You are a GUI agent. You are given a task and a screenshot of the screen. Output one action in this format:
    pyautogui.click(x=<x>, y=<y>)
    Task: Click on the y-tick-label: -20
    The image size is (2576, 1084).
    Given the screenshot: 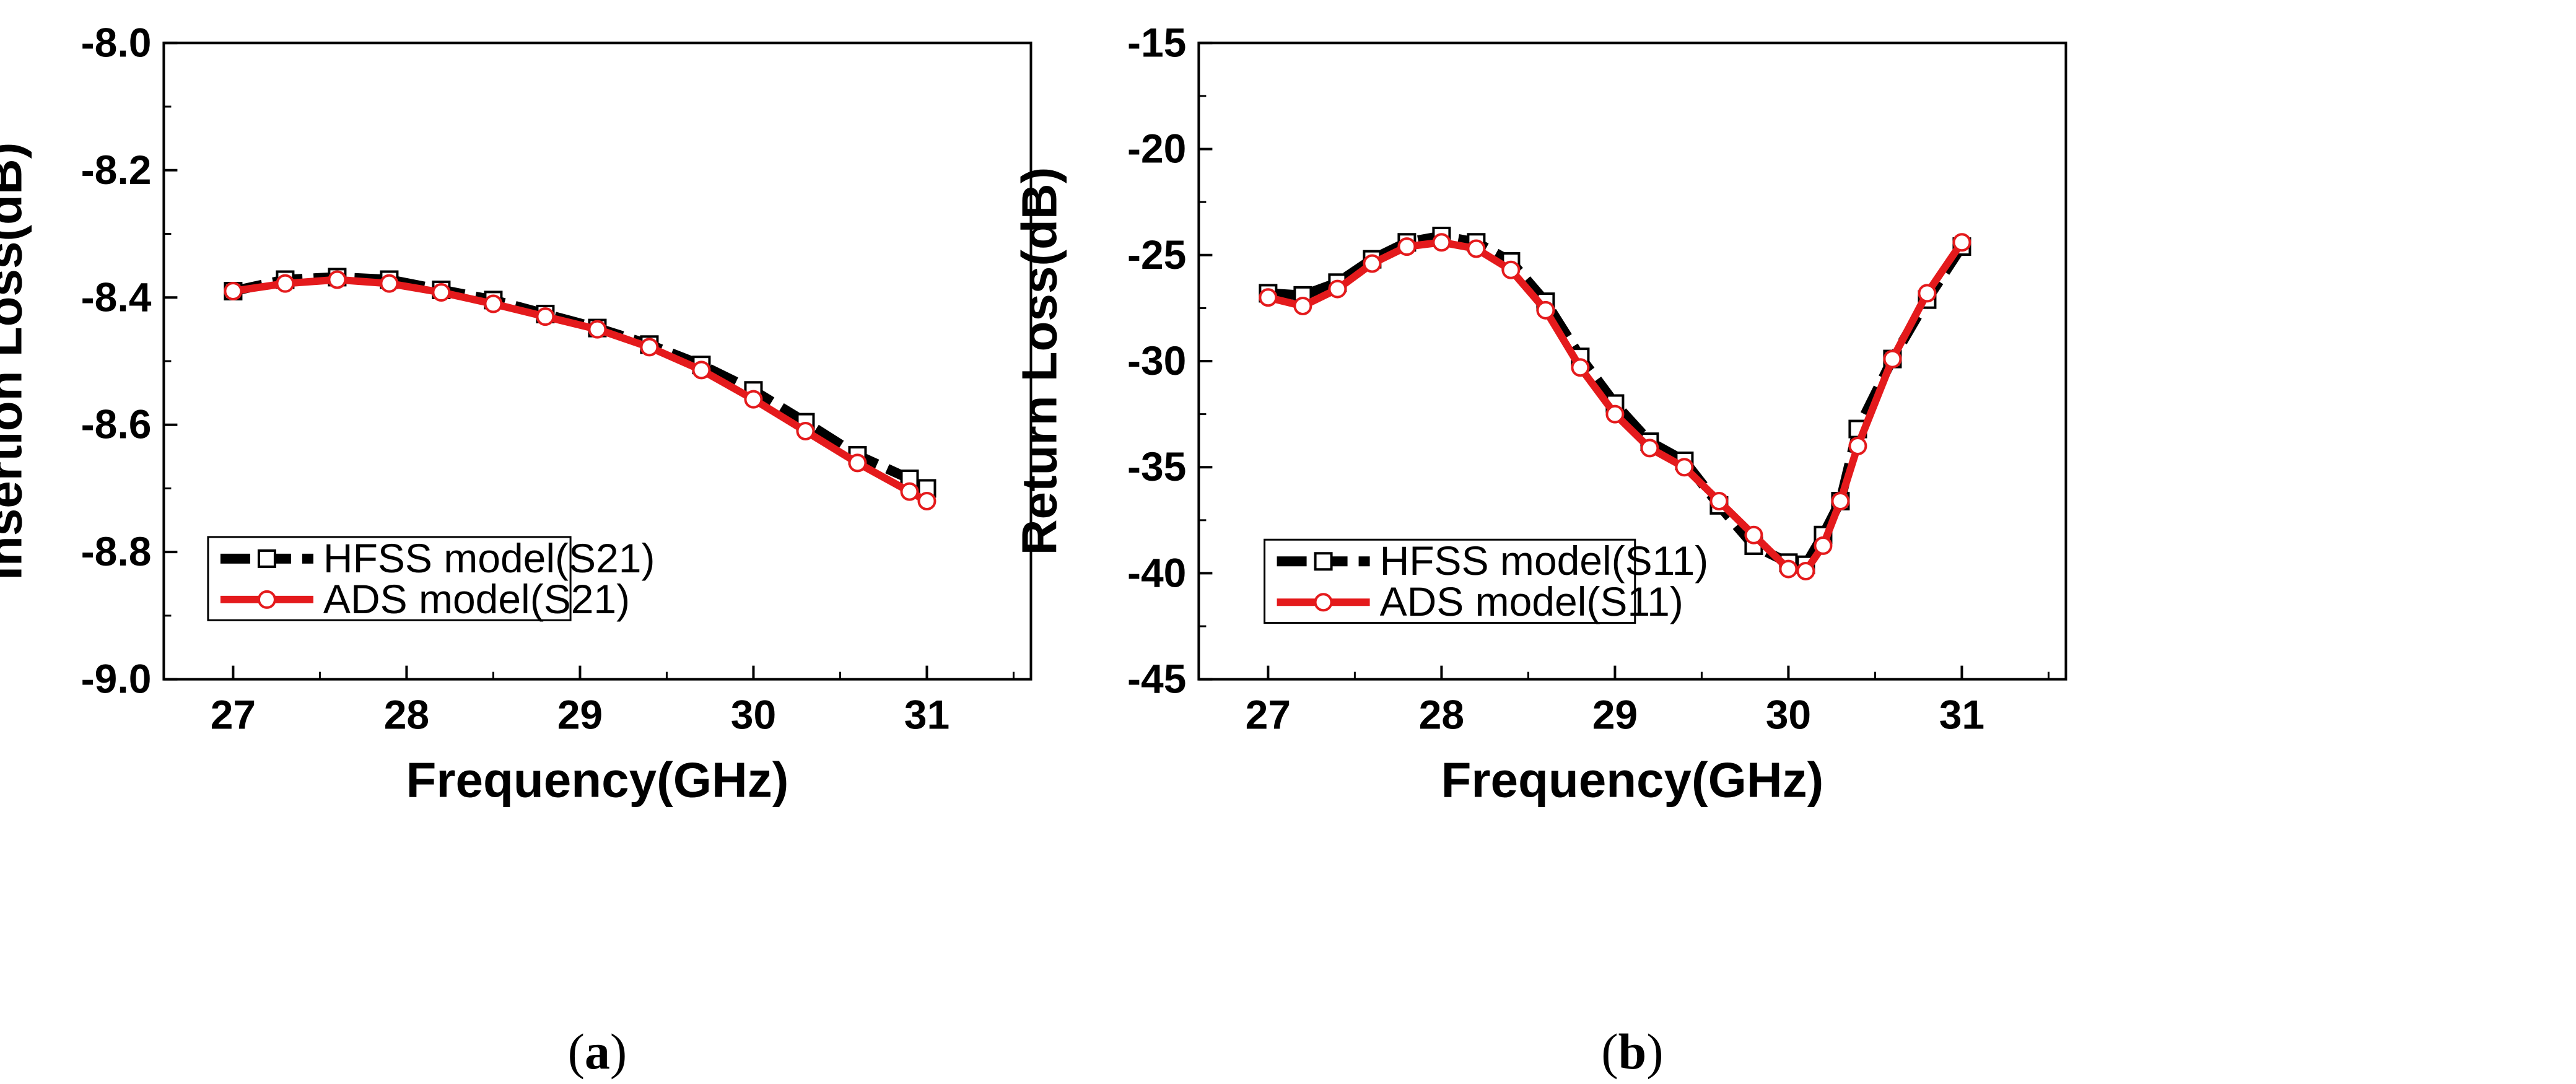 What is the action you would take?
    pyautogui.click(x=1156, y=149)
    